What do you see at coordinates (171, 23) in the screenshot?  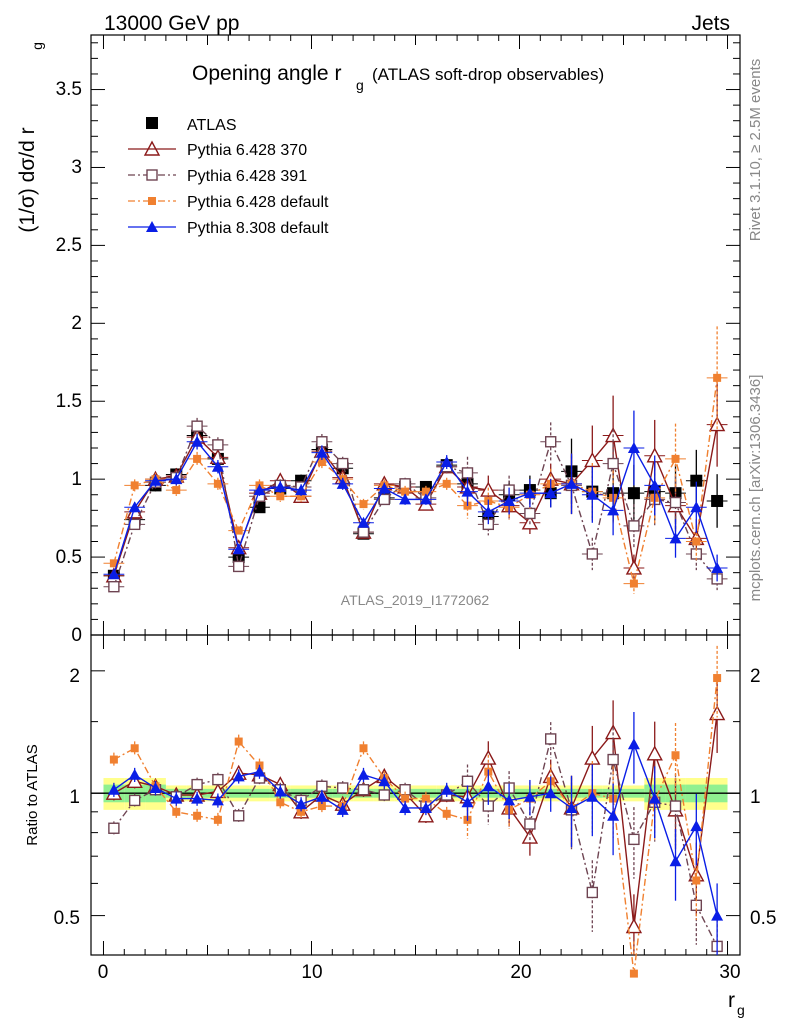 I see `header-left: 13000 GeV pp` at bounding box center [171, 23].